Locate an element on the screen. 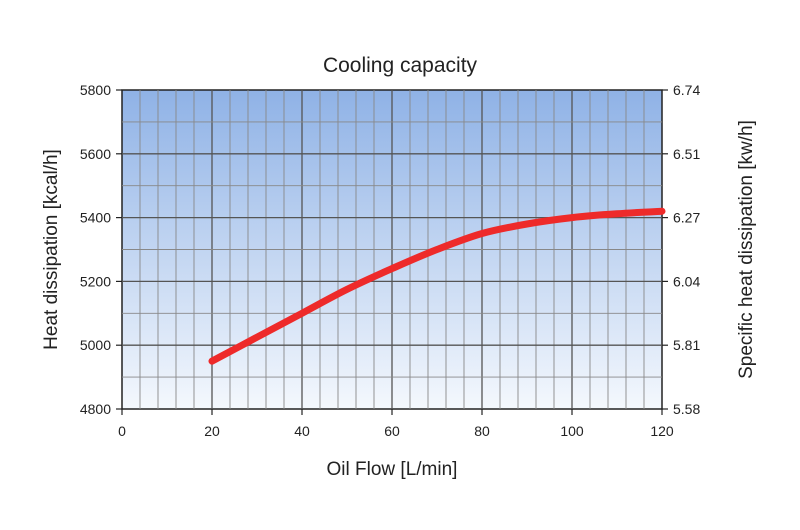 The width and height of the screenshot is (800, 530). x-tick-label: 120 is located at coordinates (662, 431).